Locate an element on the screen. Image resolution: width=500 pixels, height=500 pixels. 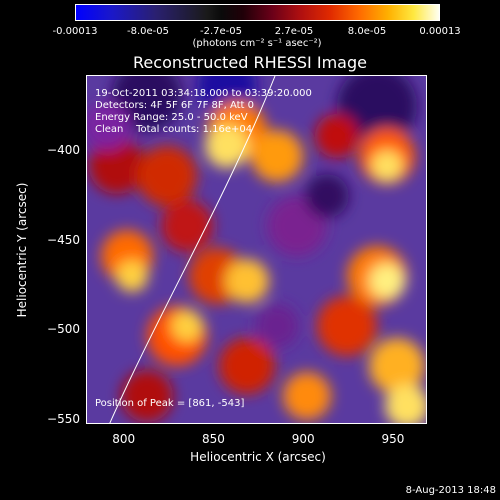
annotation-clean: Clean Total counts: 1.16e+04 is located at coordinates (174, 129).